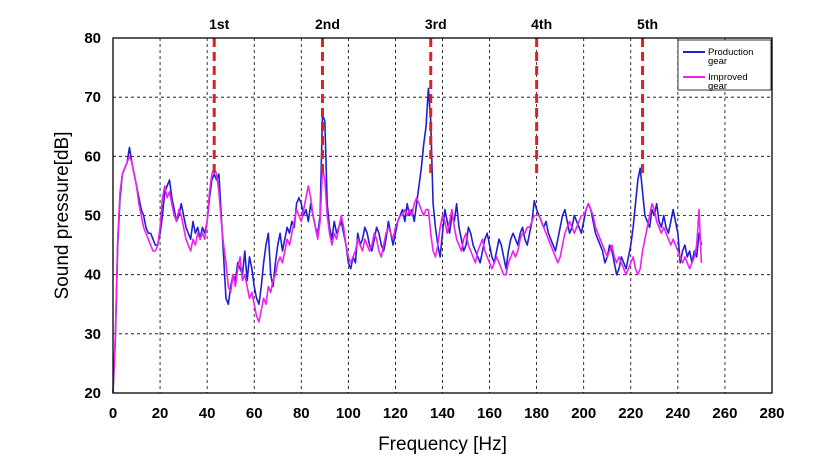  Describe the element at coordinates (583, 413) in the screenshot. I see `x-tick-label: 200` at that location.